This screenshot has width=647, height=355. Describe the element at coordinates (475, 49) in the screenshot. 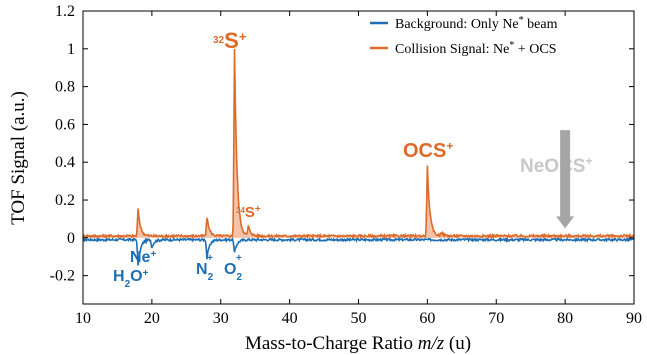

I see `legend-label-collision: Collision Signal: Ne* + OCS` at that location.